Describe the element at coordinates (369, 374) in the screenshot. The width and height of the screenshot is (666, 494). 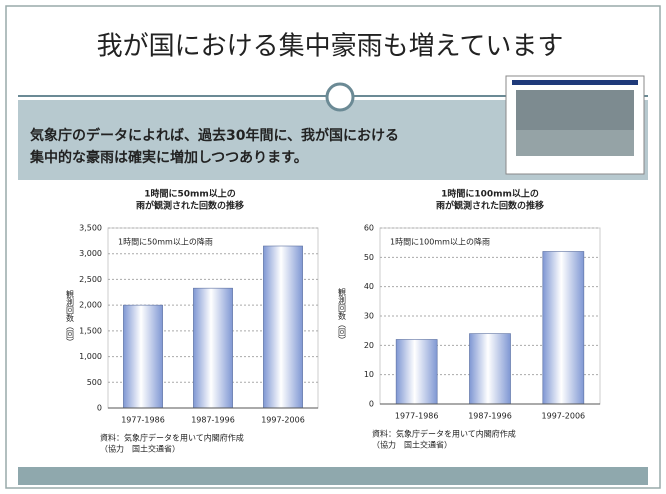
I see `y-tick-label: 10` at that location.